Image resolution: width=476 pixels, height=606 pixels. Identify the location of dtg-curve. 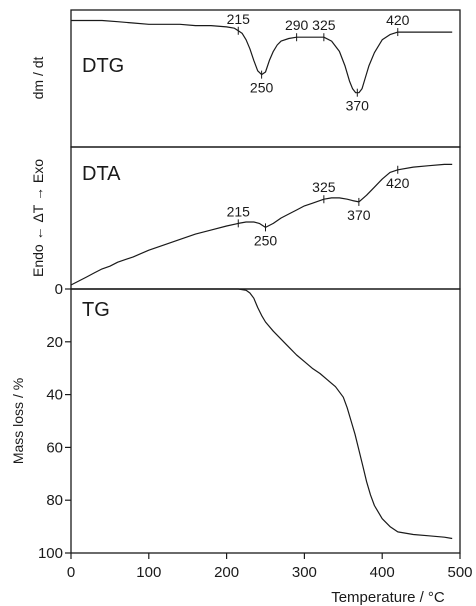
(262, 56).